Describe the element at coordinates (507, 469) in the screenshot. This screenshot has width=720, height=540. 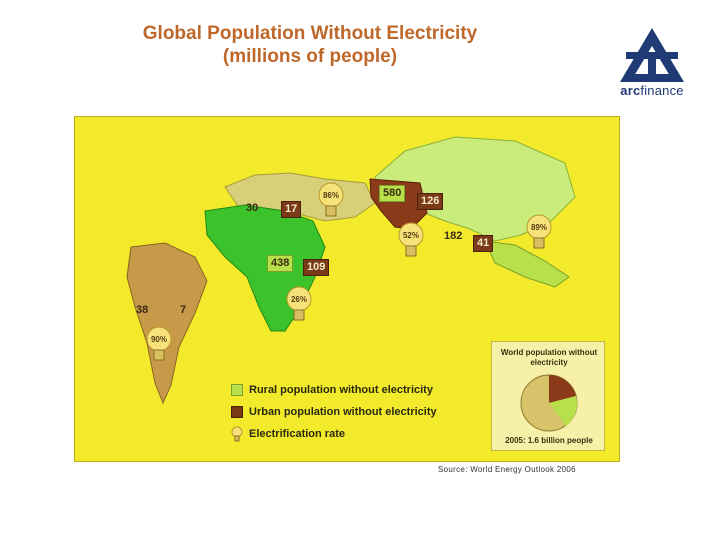
I see `source-note: Source: World Energy Outlook 2006` at that location.